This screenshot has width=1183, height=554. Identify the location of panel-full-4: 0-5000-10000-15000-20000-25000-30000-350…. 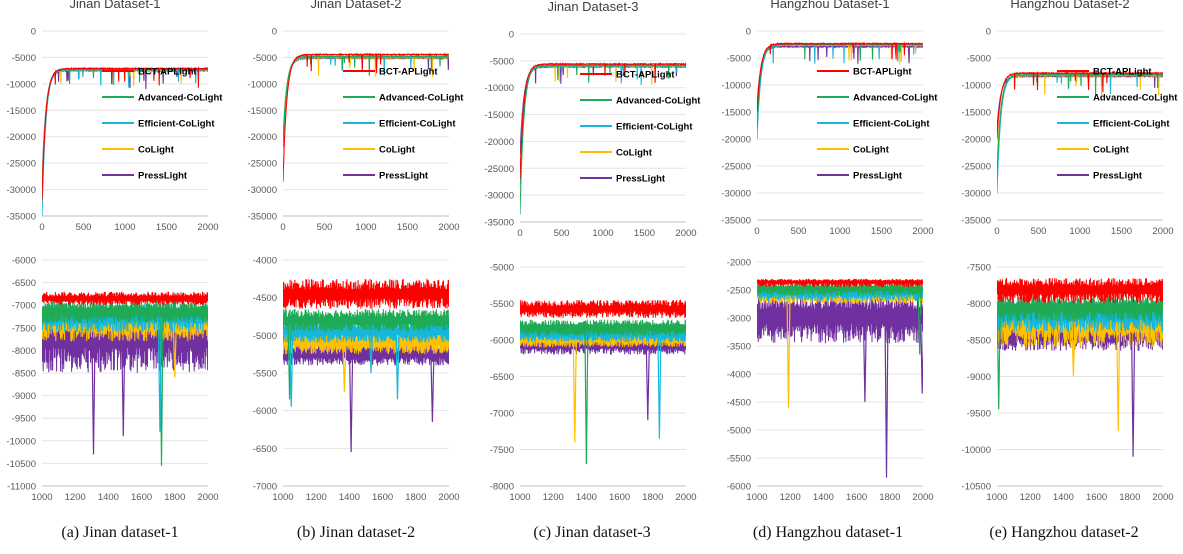
(1069, 118).